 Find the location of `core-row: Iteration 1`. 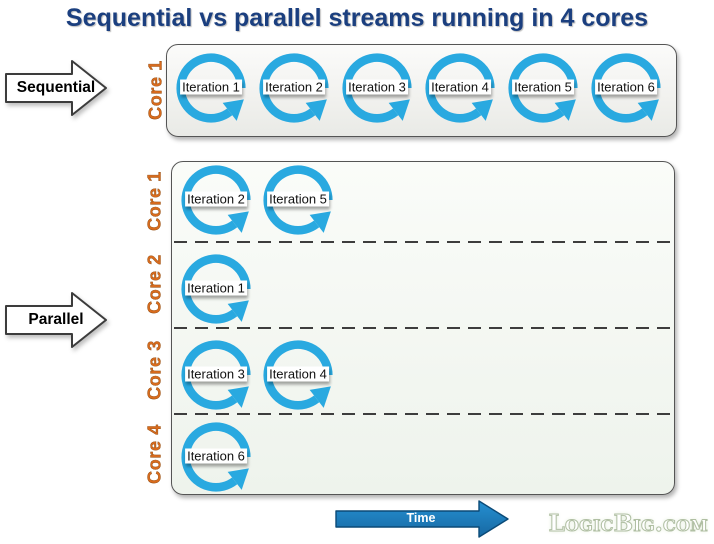

core-row: Iteration 1 is located at coordinates (423, 285).